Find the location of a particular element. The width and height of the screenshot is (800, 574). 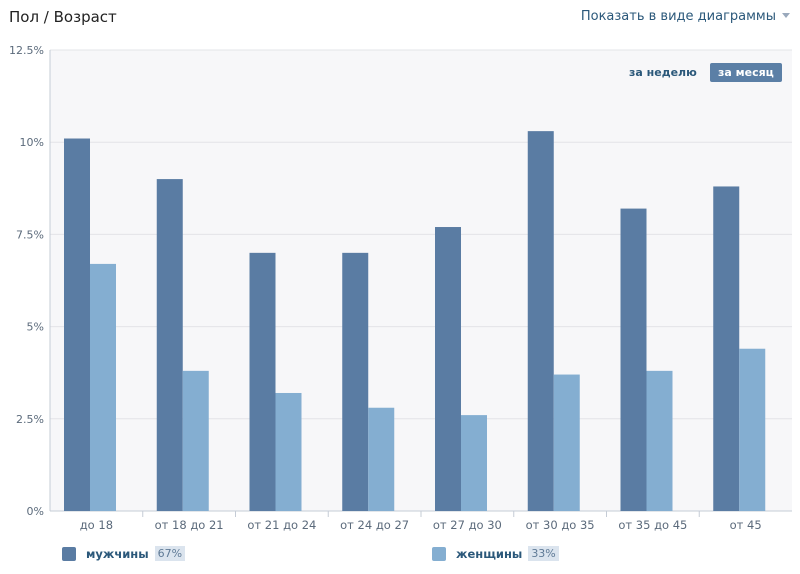

x-tick-label: от 18 до 21 is located at coordinates (189, 525).